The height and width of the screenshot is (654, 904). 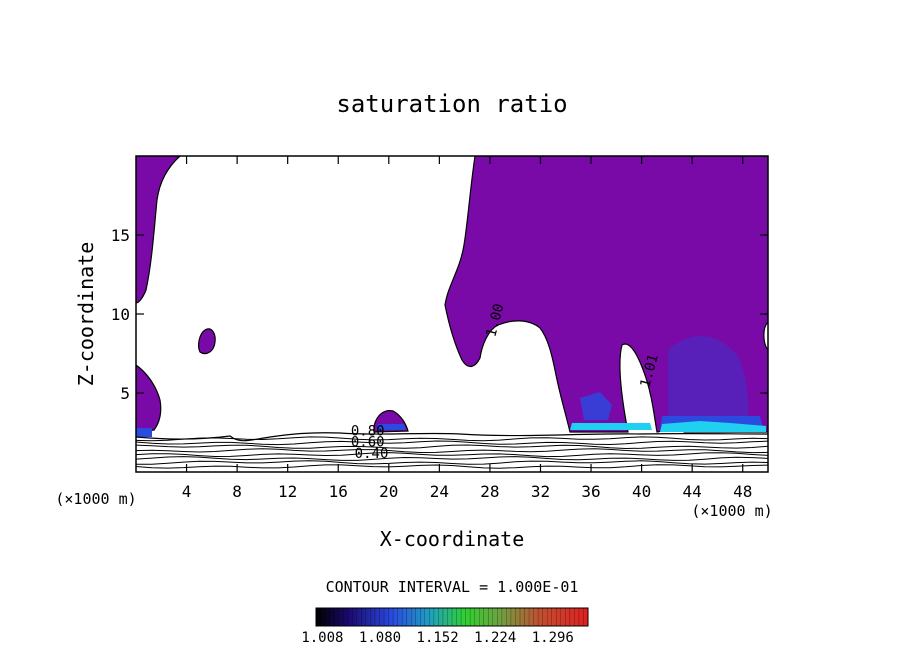 What do you see at coordinates (149, 398) in the screenshot?
I see `saturated-region-left-lower` at bounding box center [149, 398].